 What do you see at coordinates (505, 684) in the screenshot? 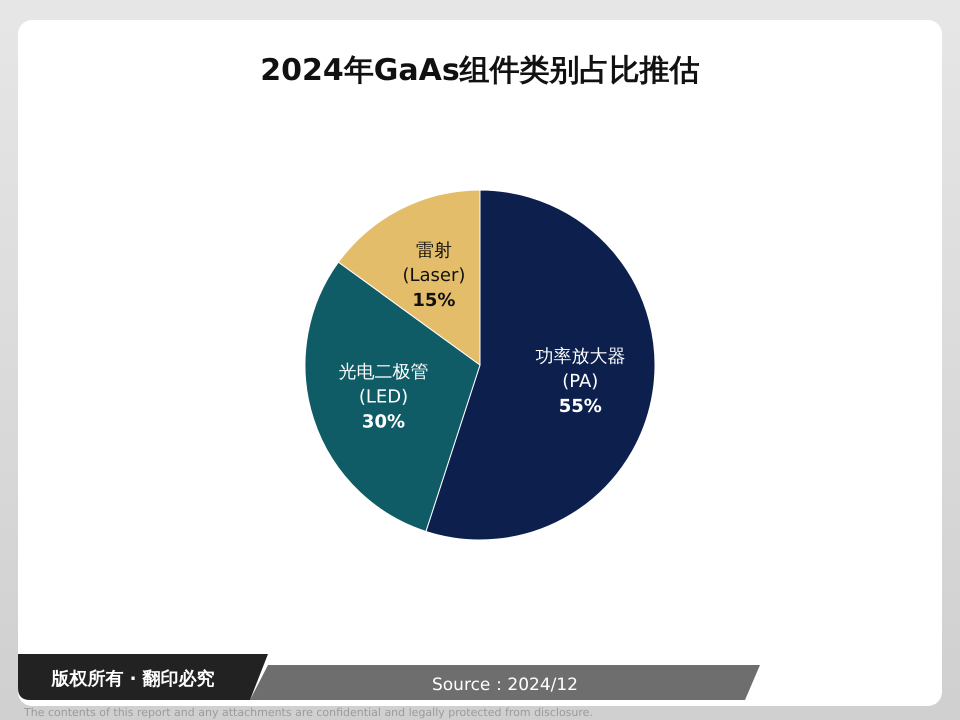
I see `source-note: Source：2024/12` at bounding box center [505, 684].